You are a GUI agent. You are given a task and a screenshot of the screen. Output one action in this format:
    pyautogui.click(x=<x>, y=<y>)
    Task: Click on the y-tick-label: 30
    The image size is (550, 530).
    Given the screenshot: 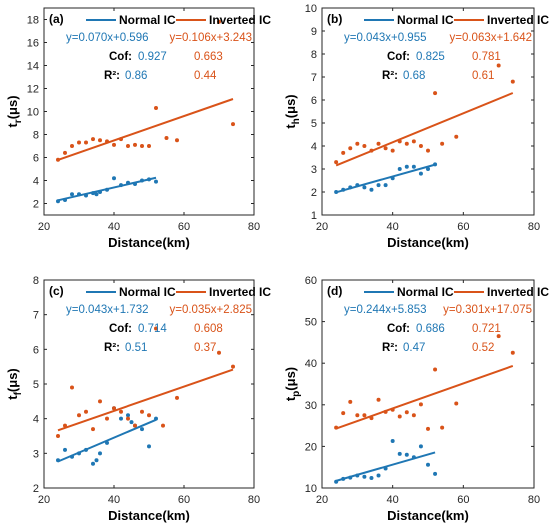 What is the action you would take?
    pyautogui.click(x=311, y=406)
    